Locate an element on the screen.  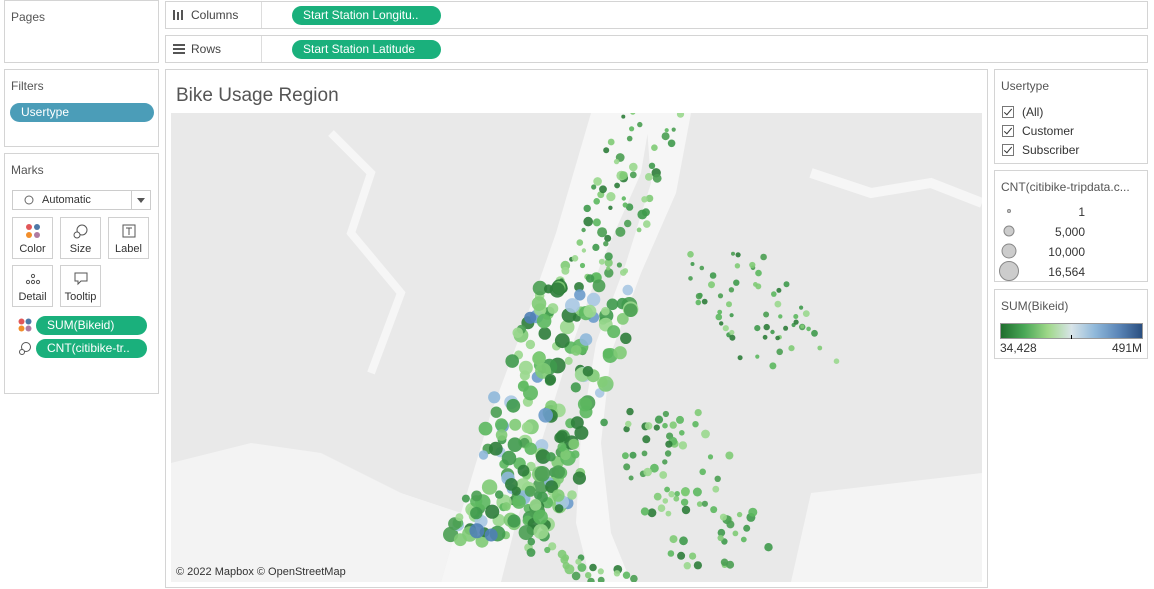
size-button: Size is located at coordinates (80, 238).